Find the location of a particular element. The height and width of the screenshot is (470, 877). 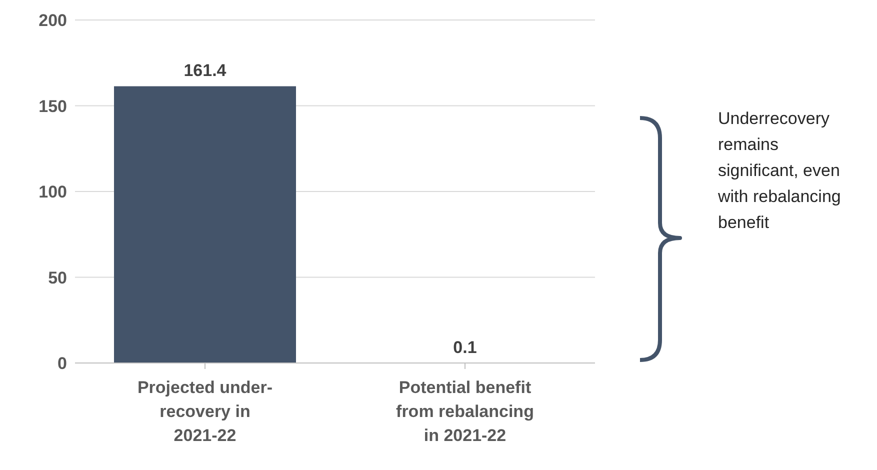

y-tick-label: 100 is located at coordinates (52, 192).